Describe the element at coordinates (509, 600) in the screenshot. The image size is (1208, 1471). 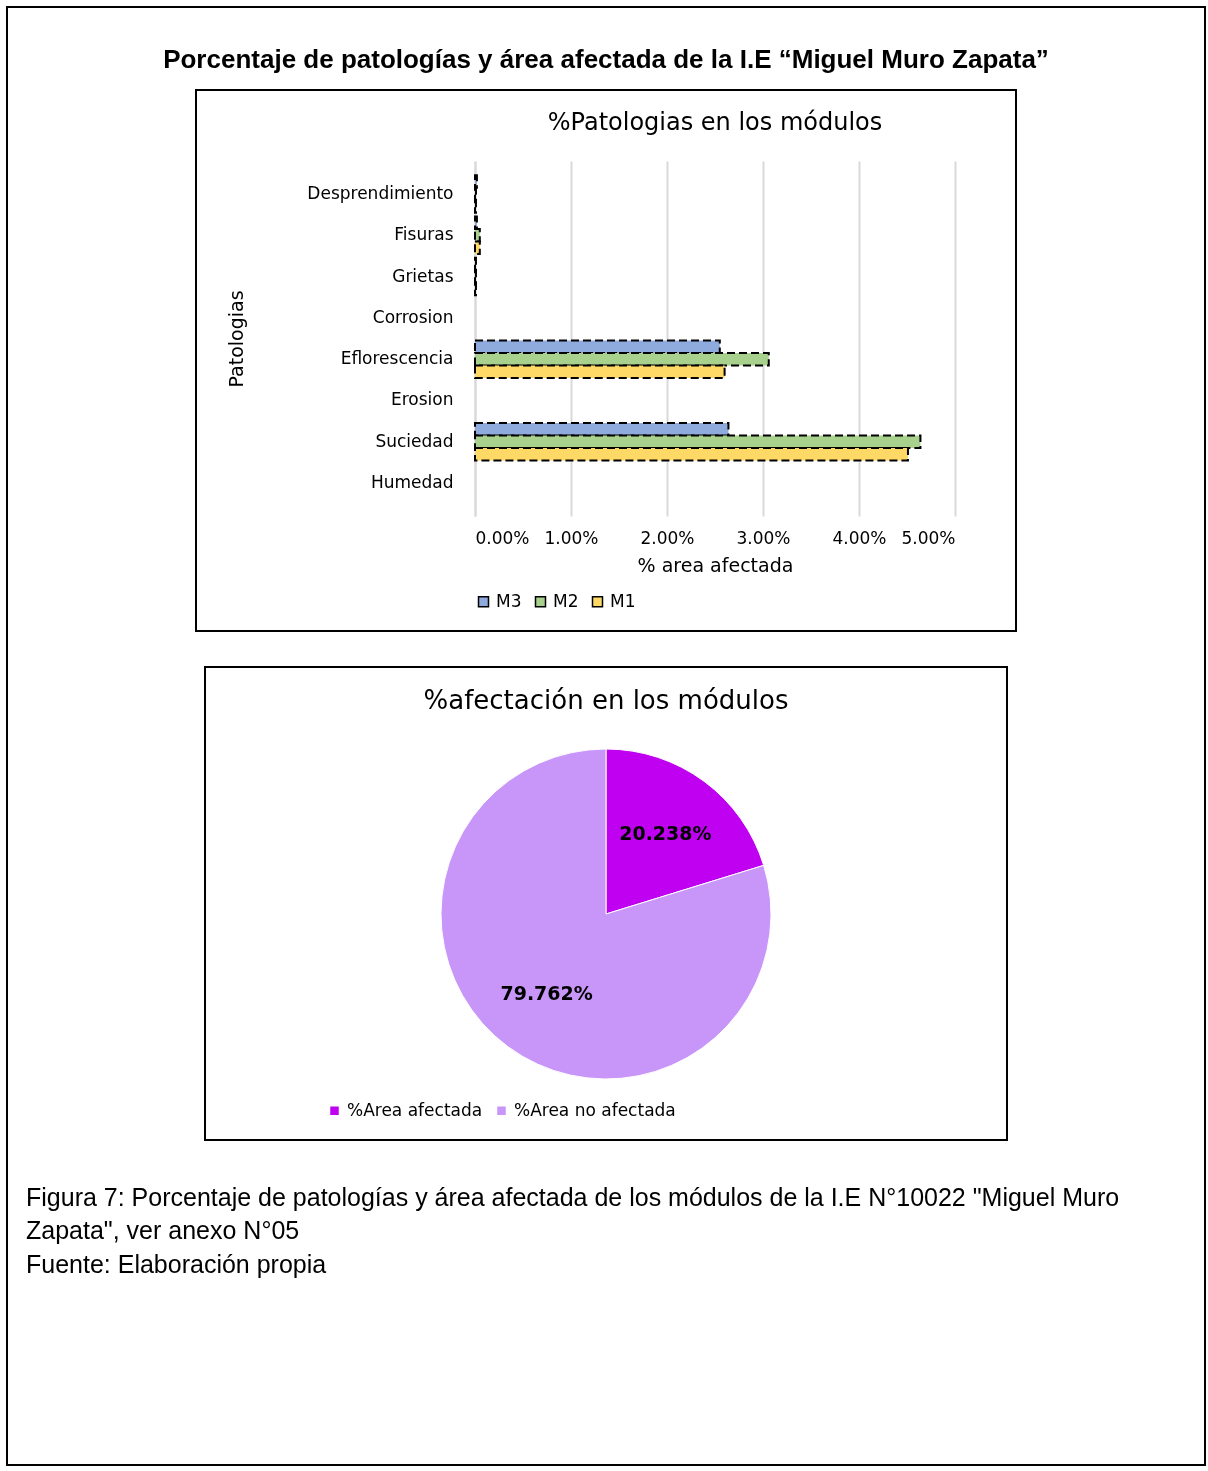
I see `legend-label: M3` at that location.